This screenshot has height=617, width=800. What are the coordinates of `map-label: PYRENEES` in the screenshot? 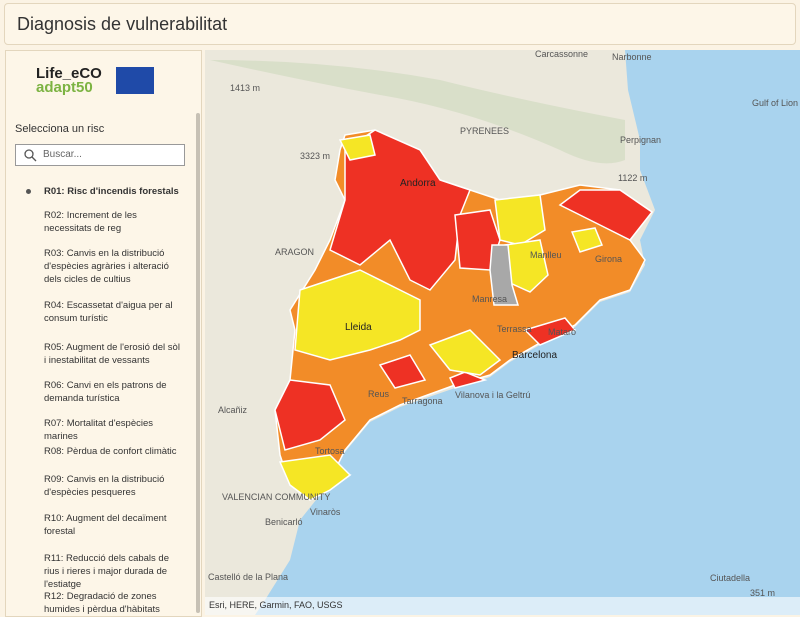 It's located at (484, 131).